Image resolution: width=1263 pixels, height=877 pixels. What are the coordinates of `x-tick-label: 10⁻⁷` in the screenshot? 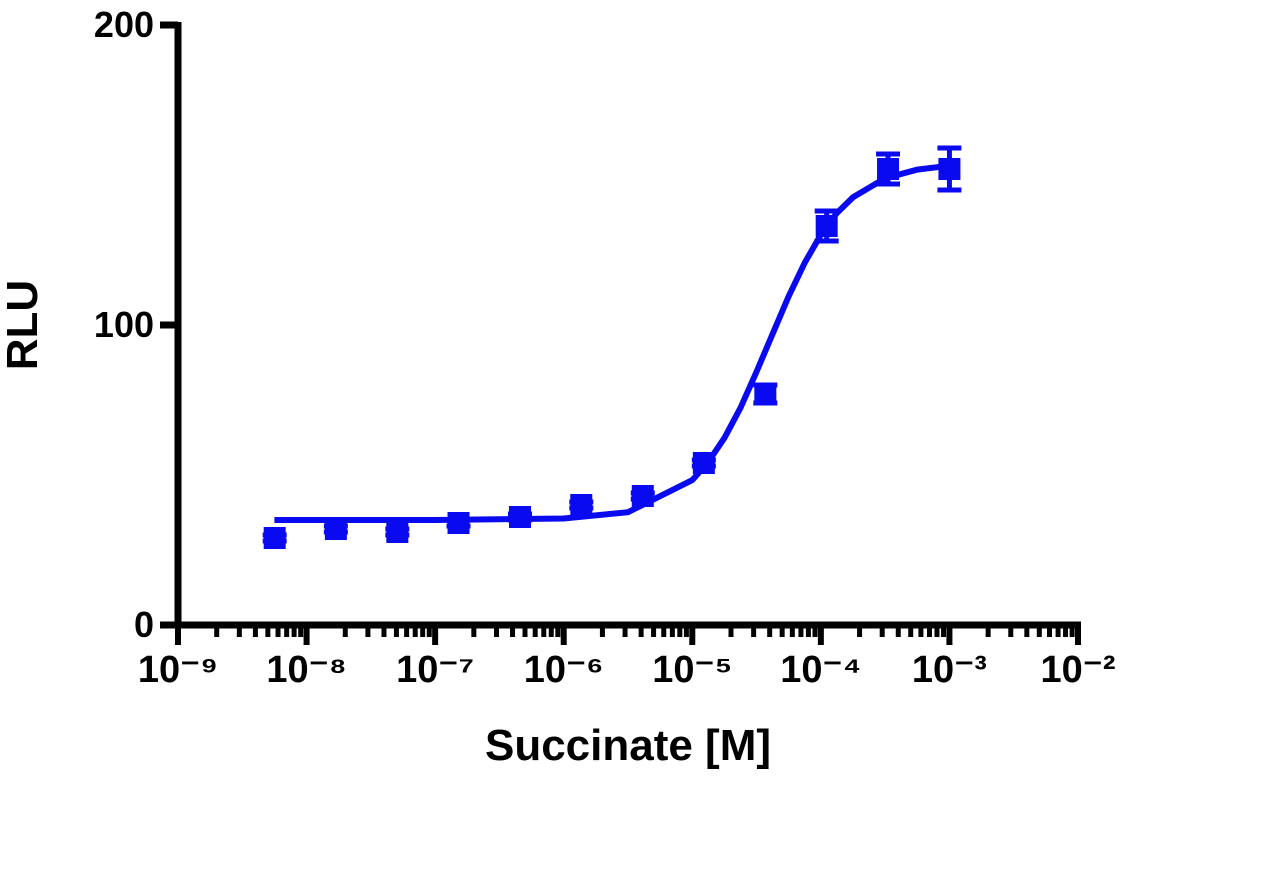 It's located at (435, 670).